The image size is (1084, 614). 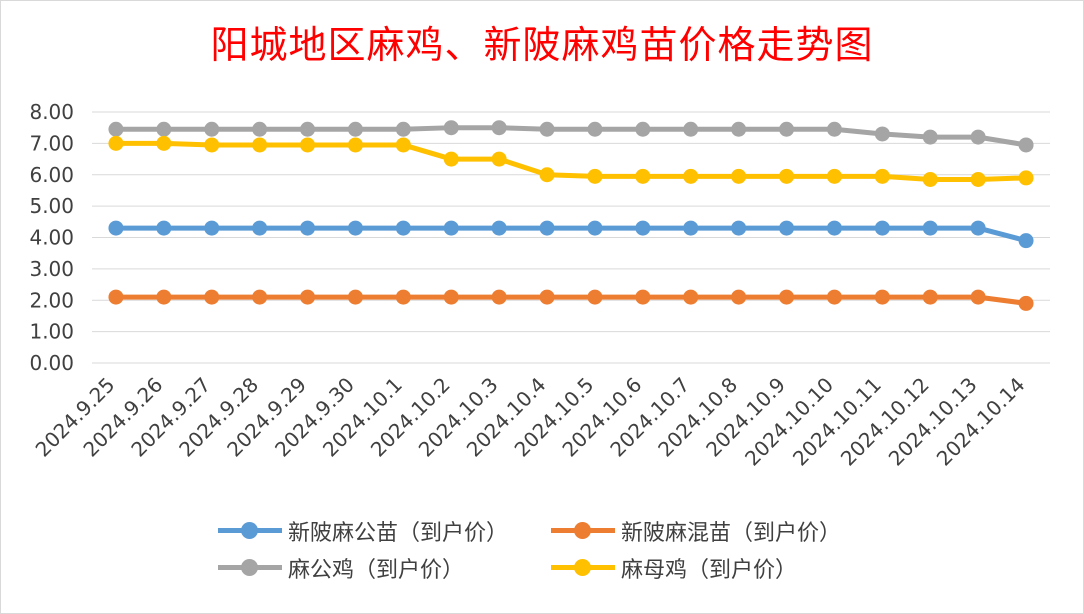 I want to click on y-tick-label: 1.00, so click(x=51, y=332).